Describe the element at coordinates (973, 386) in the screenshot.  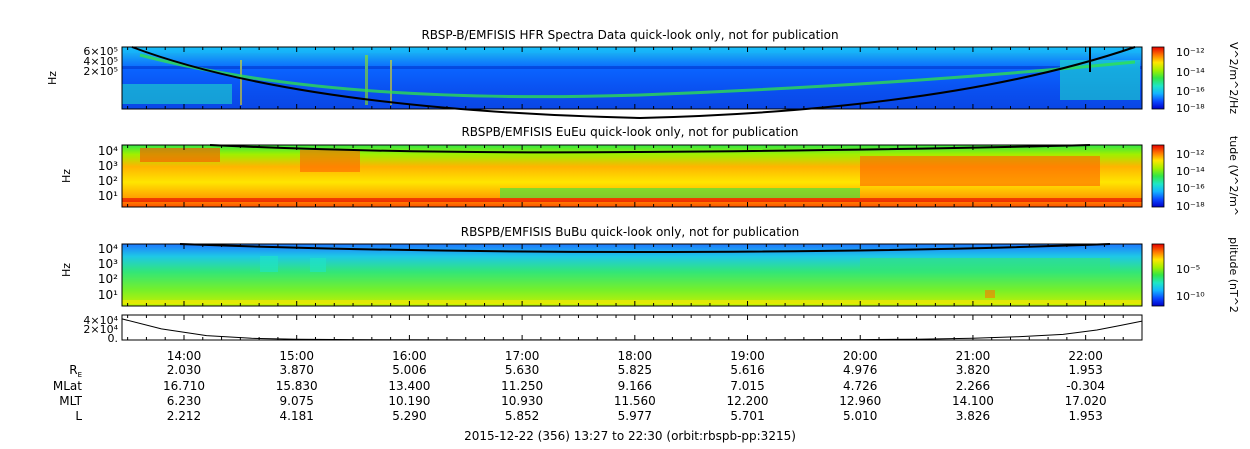
I see `ephemeris-value-1-7: 2.266` at that location.